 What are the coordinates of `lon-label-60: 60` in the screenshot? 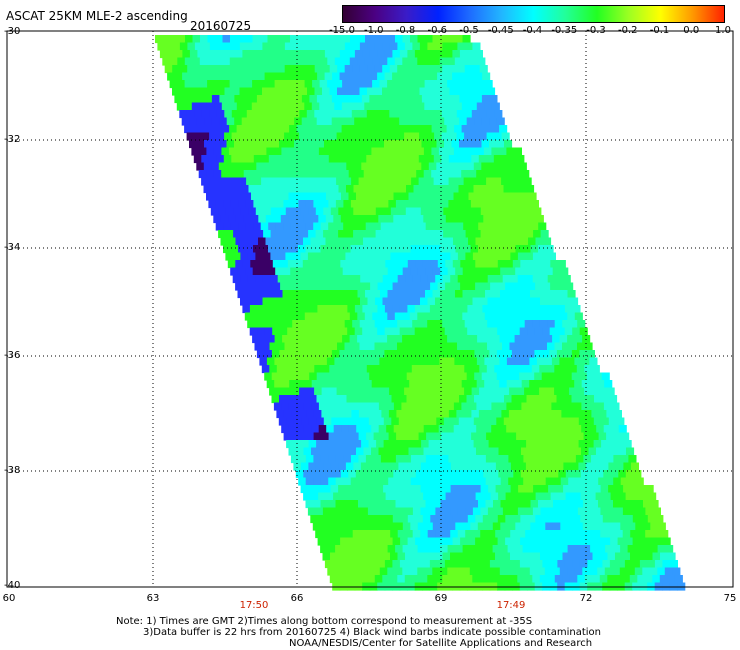 It's located at (9, 598).